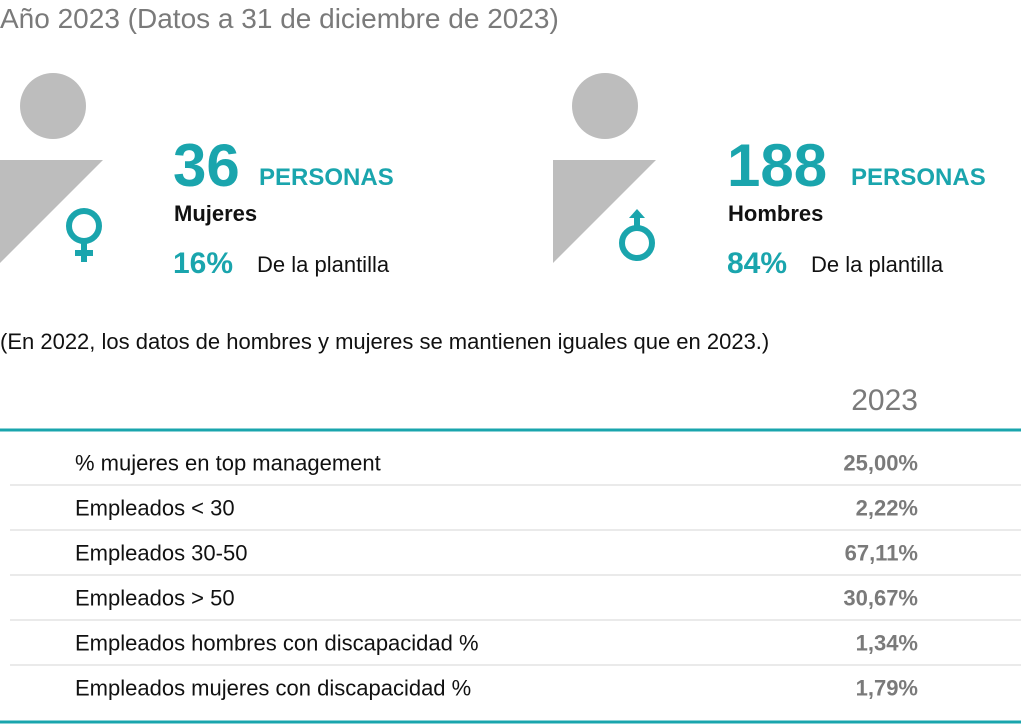  What do you see at coordinates (51, 168) in the screenshot?
I see `women-icon` at bounding box center [51, 168].